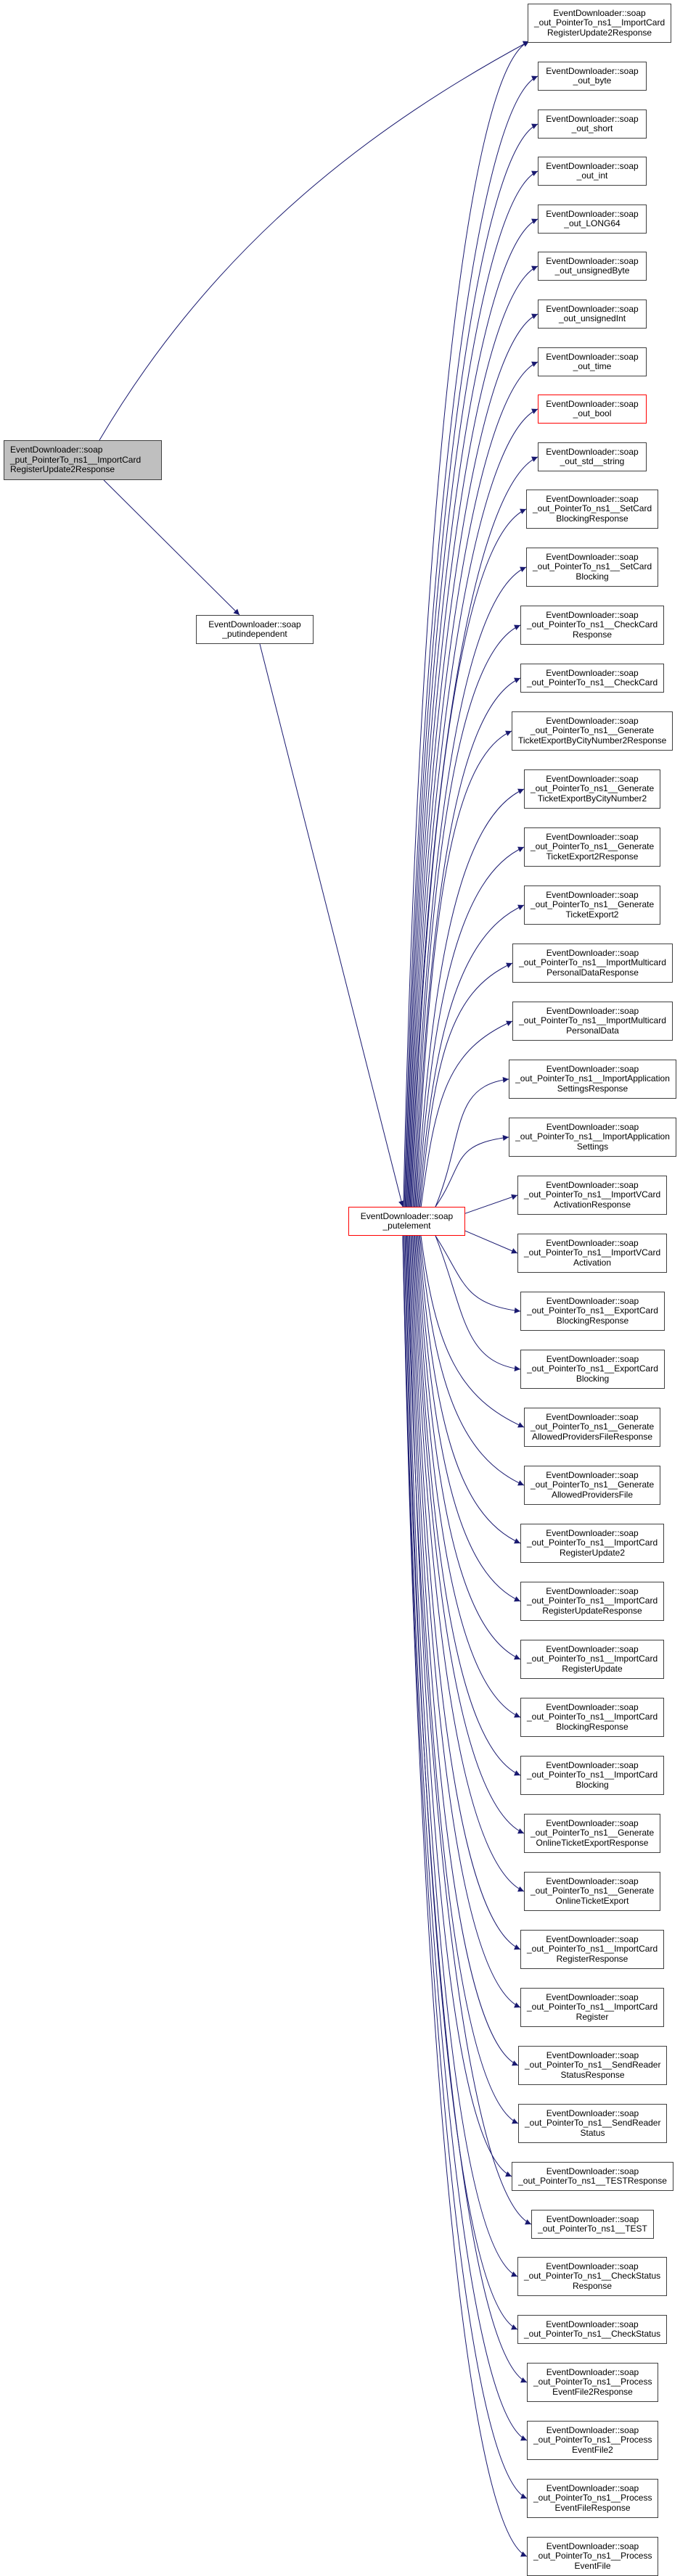  What do you see at coordinates (592, 972) in the screenshot?
I see `node-label-line: PersonalDataResponse` at bounding box center [592, 972].